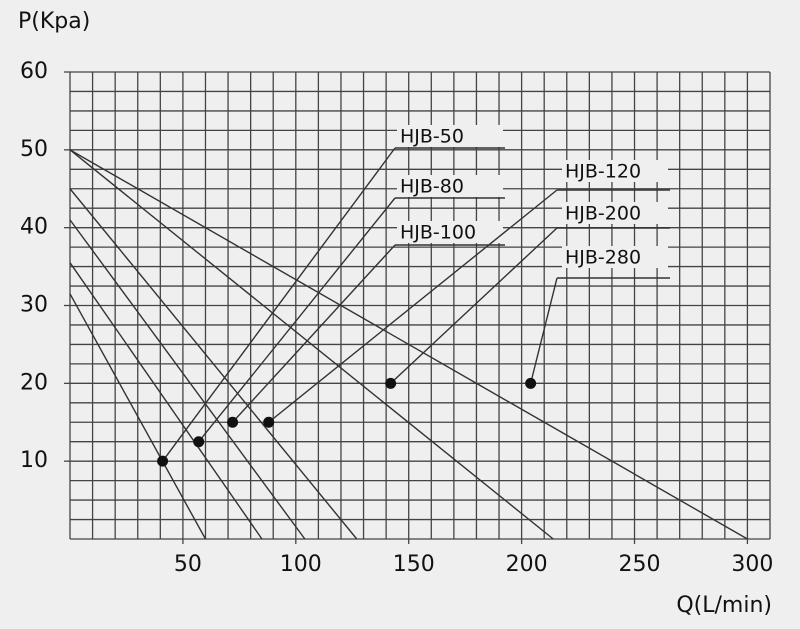  What do you see at coordinates (603, 214) in the screenshot?
I see `series-label: HJB-200` at bounding box center [603, 214].